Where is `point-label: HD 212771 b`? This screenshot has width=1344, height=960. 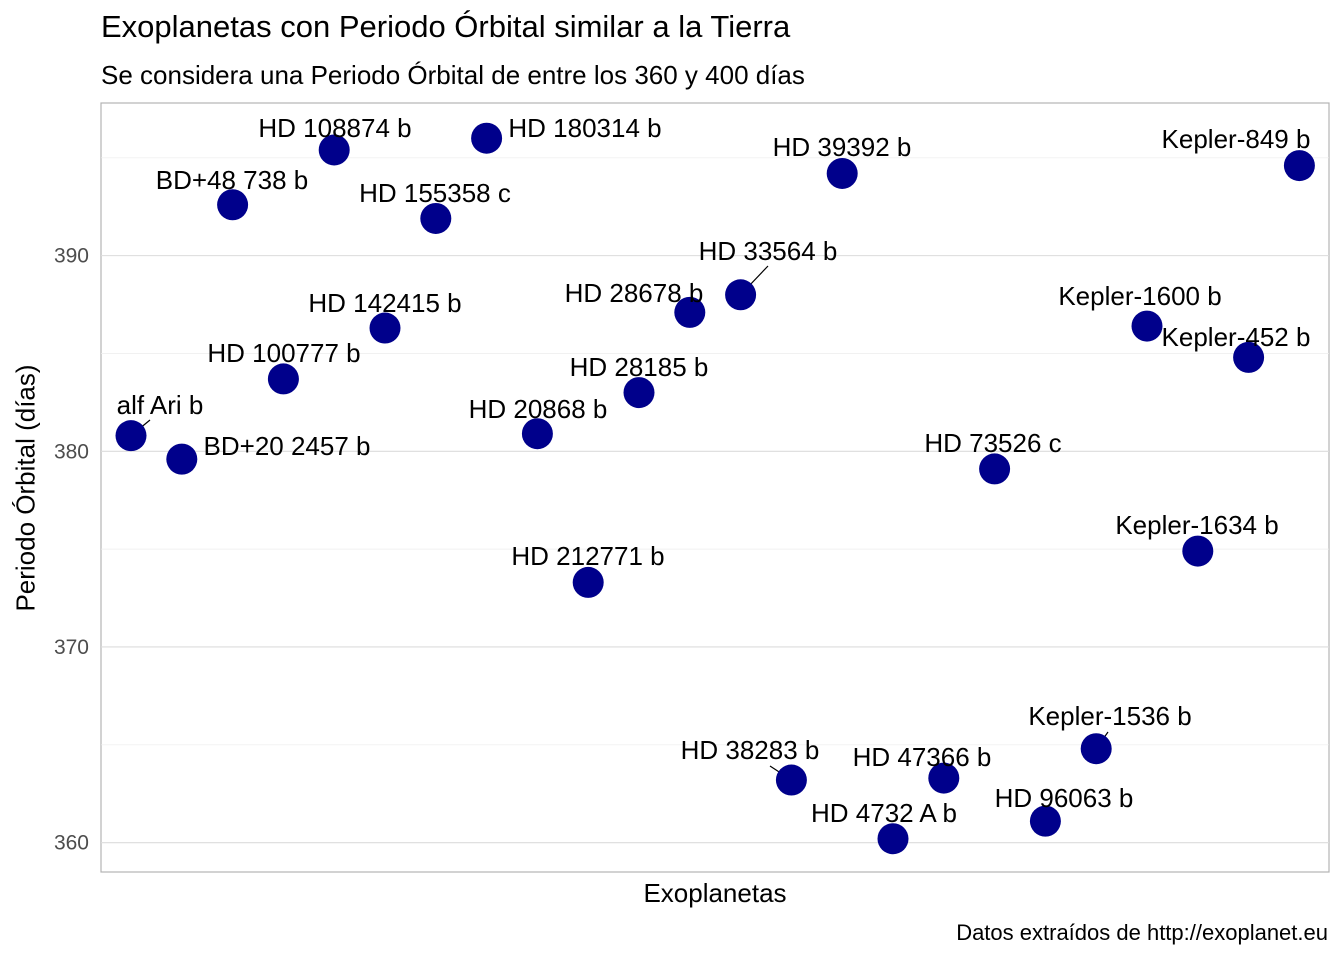 point-label: HD 212771 b is located at coordinates (587, 556).